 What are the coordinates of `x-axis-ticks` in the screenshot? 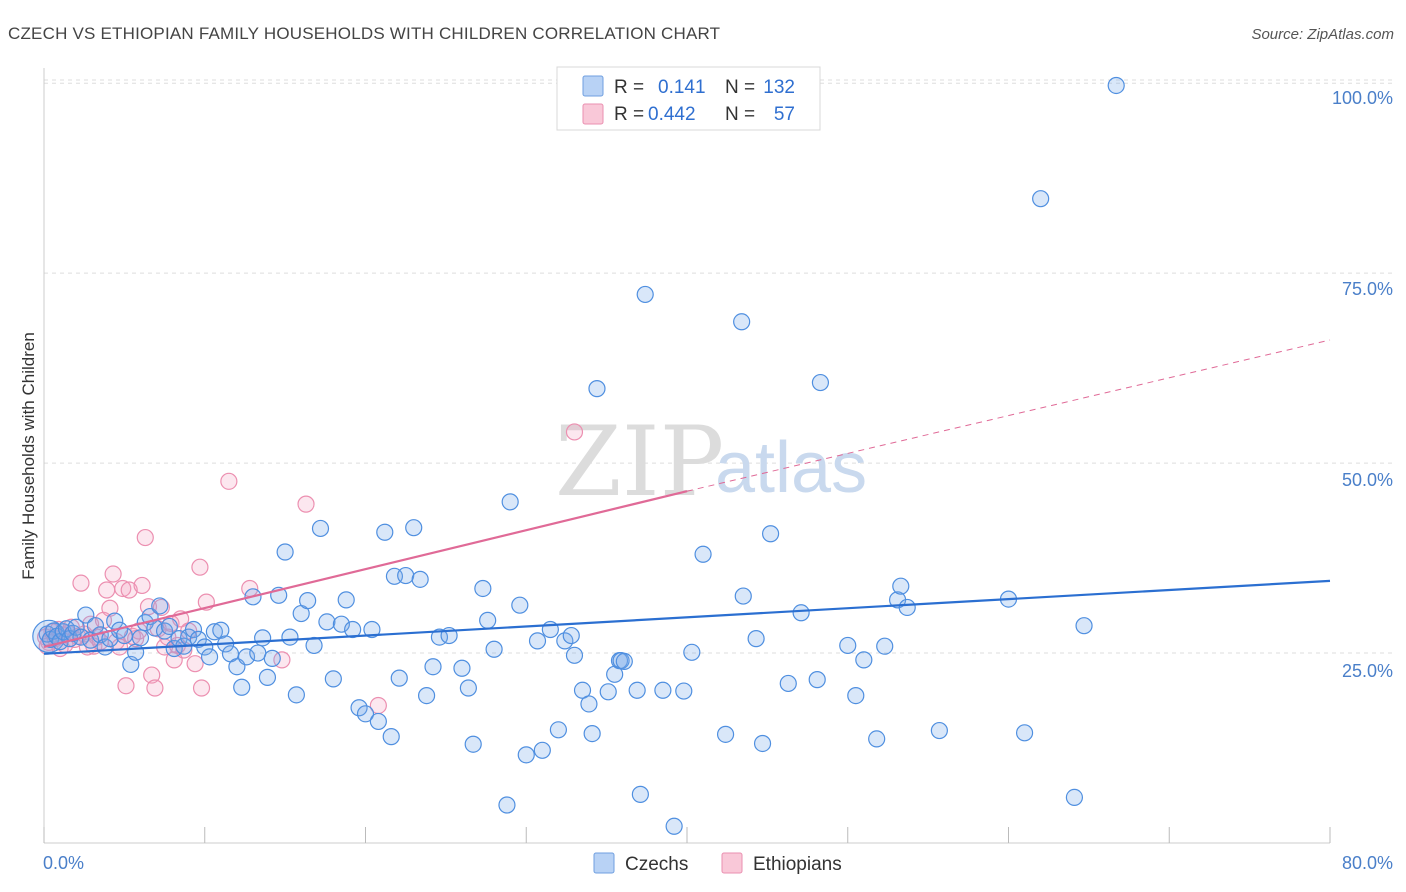 It's located at (687, 835).